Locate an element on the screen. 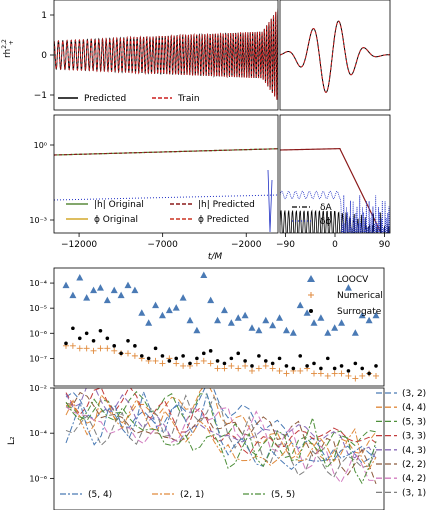 The image size is (432, 510). amp-phase-curves-left is located at coordinates (166, 174).